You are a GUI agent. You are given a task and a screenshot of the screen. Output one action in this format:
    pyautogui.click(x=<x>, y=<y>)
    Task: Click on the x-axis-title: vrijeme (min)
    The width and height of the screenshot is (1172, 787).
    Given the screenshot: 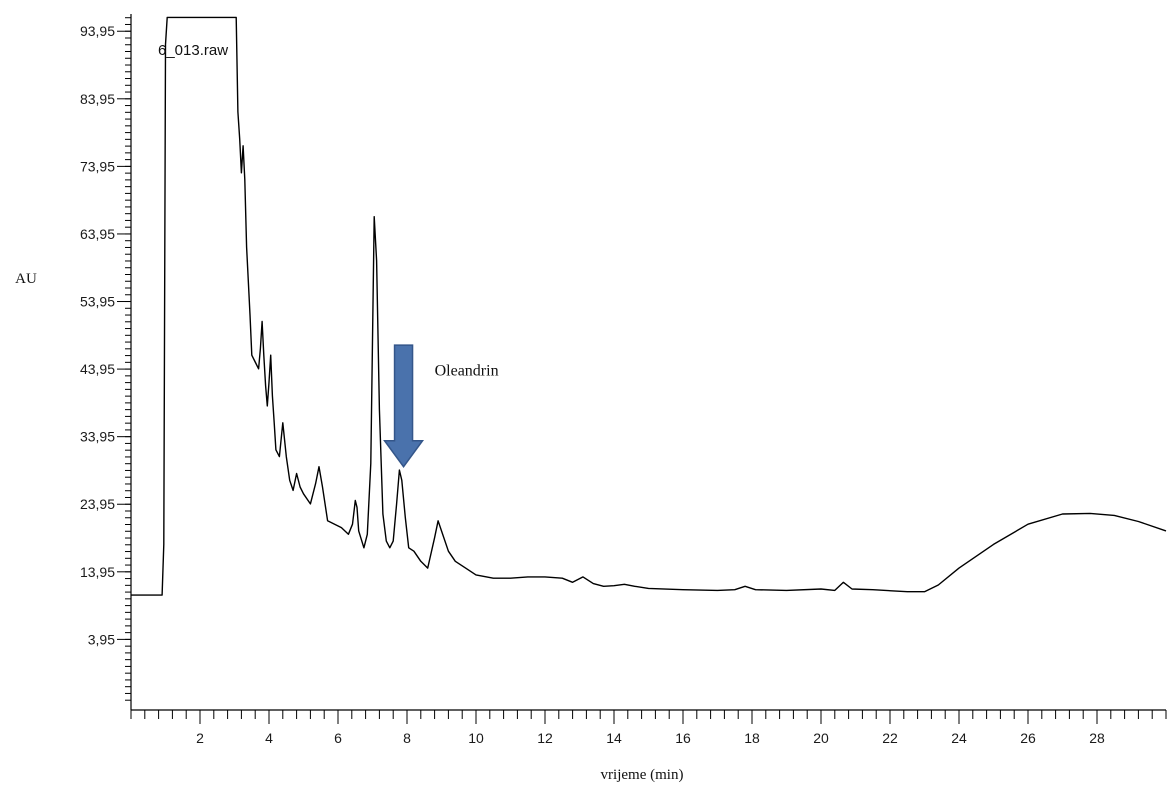 What is the action you would take?
    pyautogui.click(x=642, y=775)
    